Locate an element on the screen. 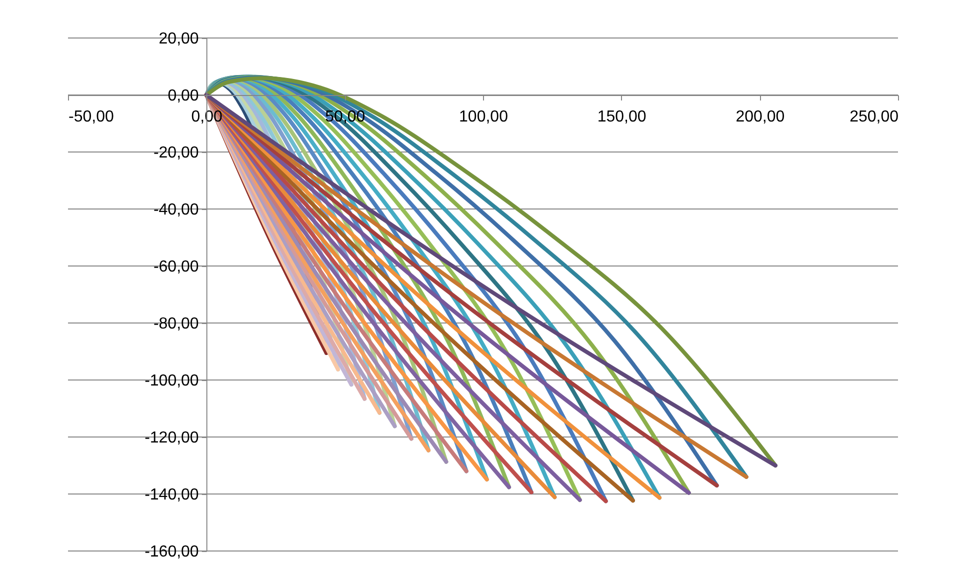  y-tick-label: 0,00 is located at coordinates (183, 96).